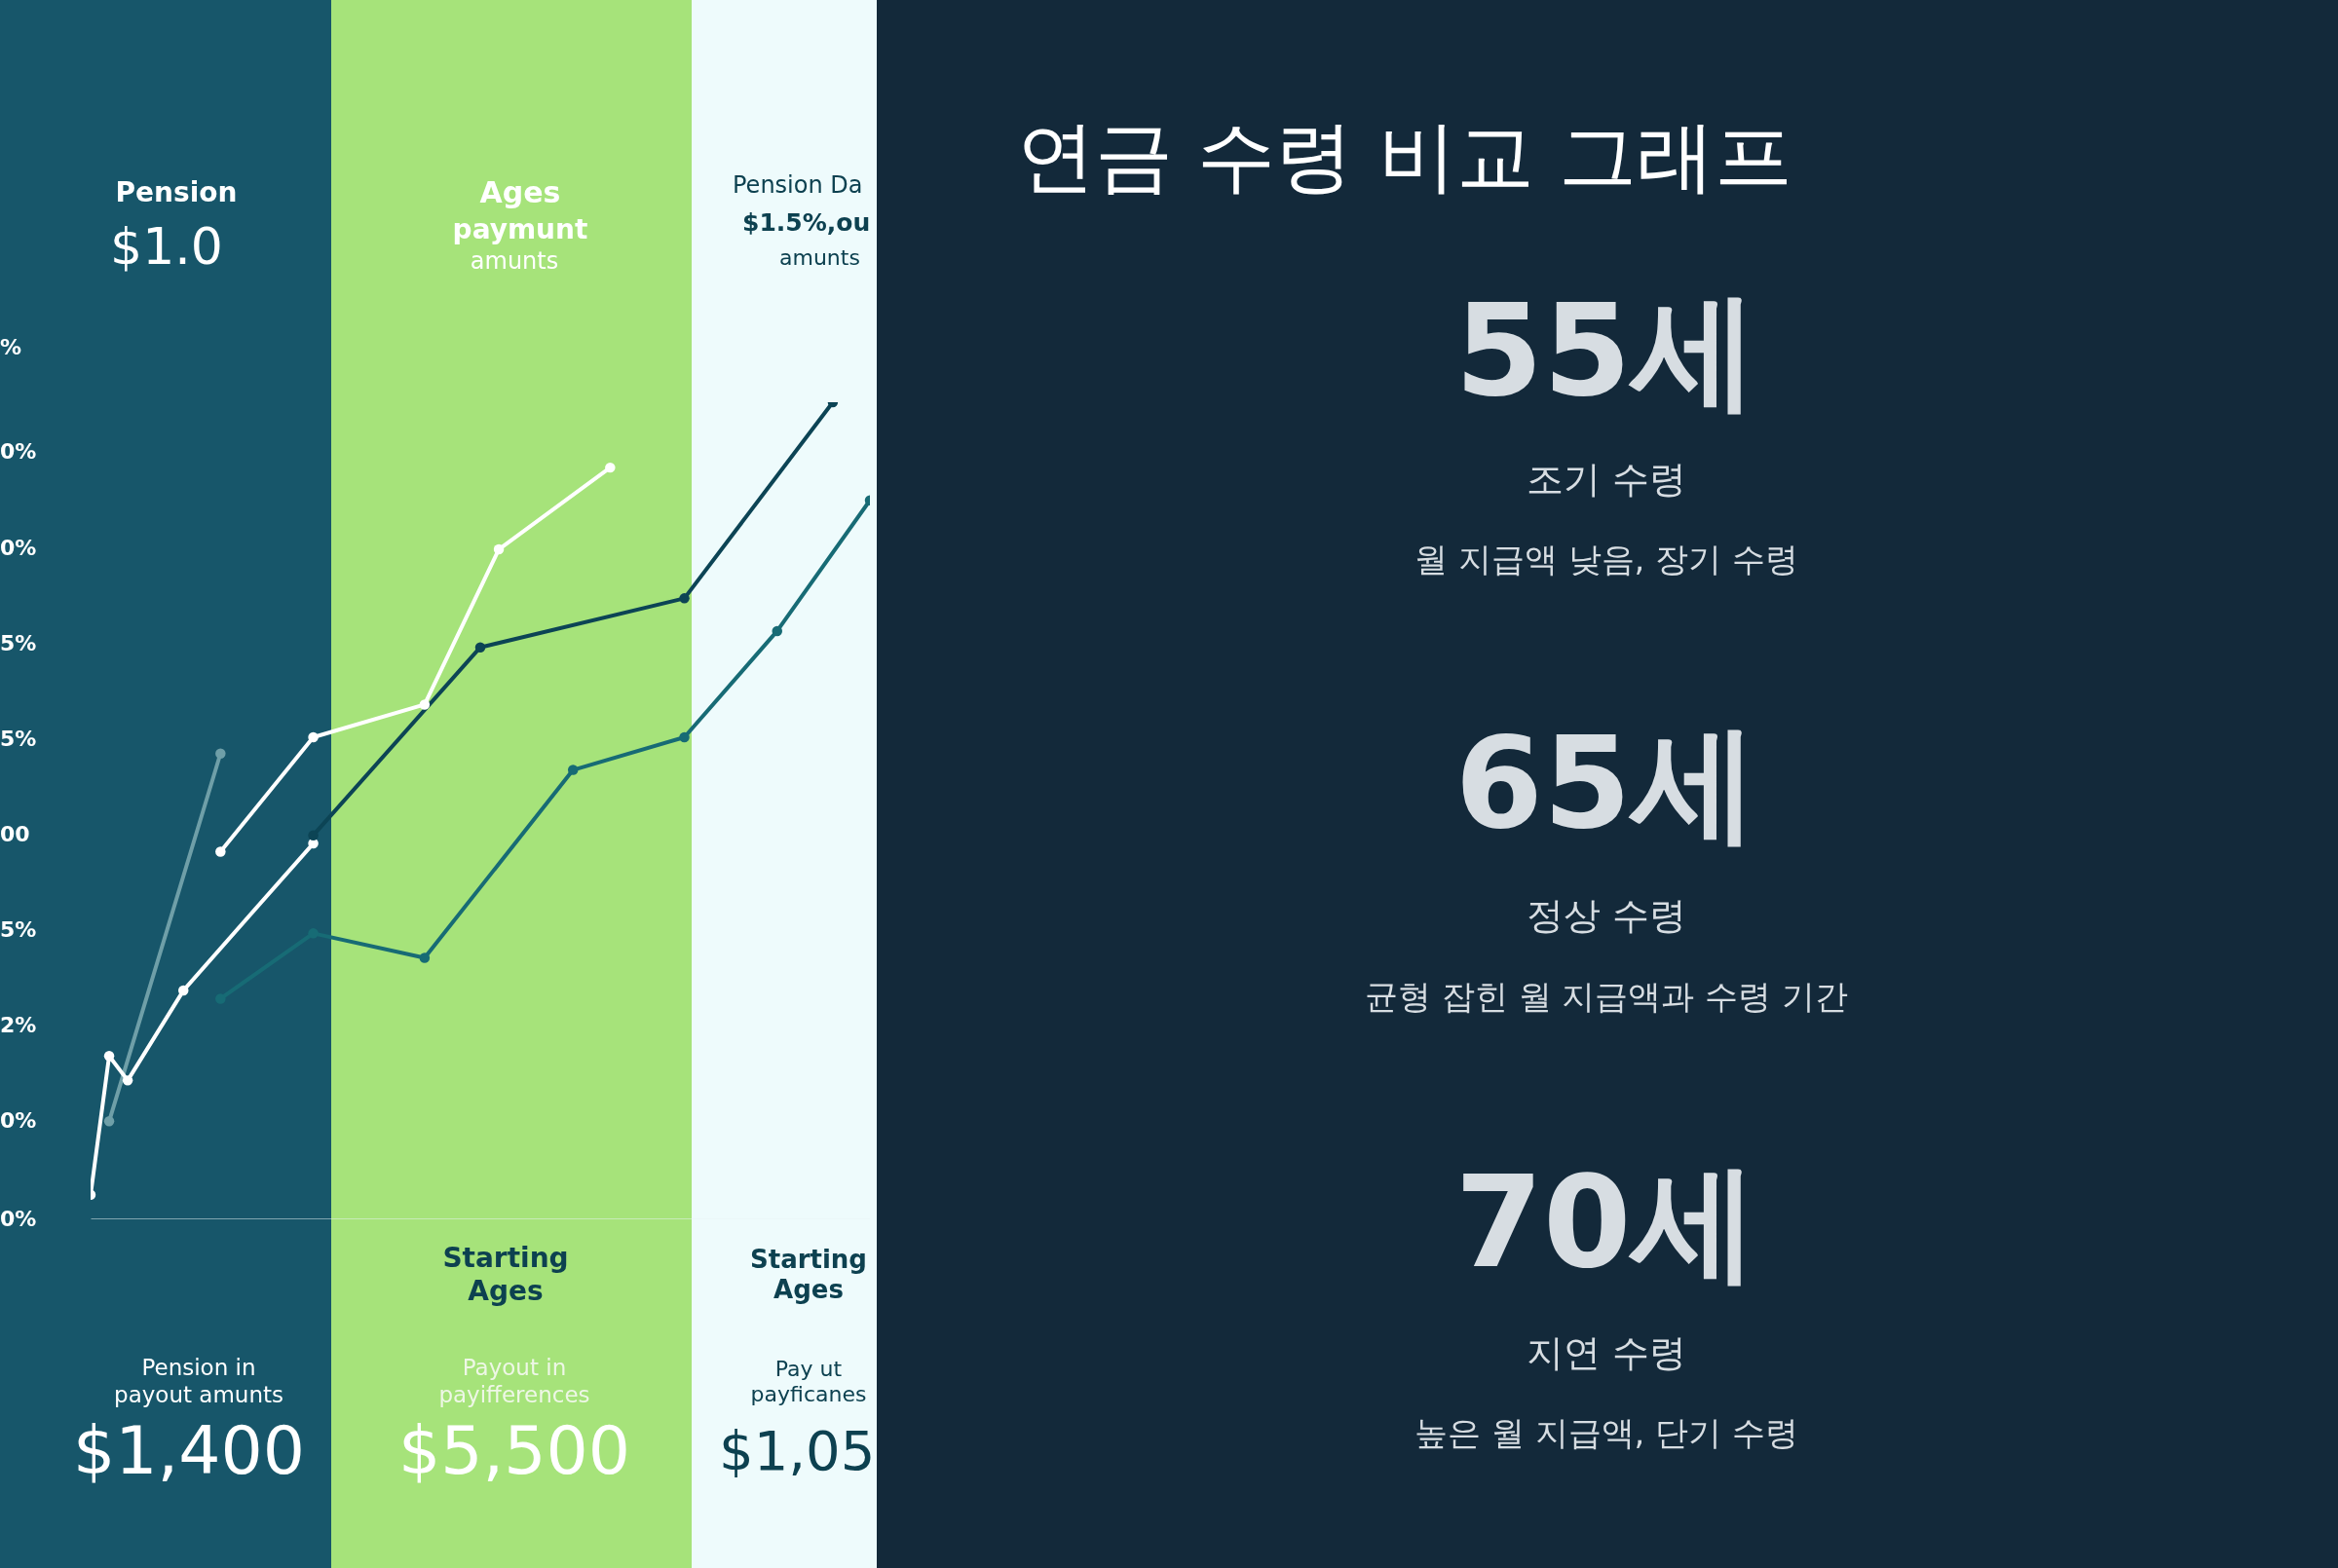 The image size is (2338, 1568). What do you see at coordinates (1606, 1432) in the screenshot?
I see `text: 높은 월 지급액, 단기 수령` at bounding box center [1606, 1432].